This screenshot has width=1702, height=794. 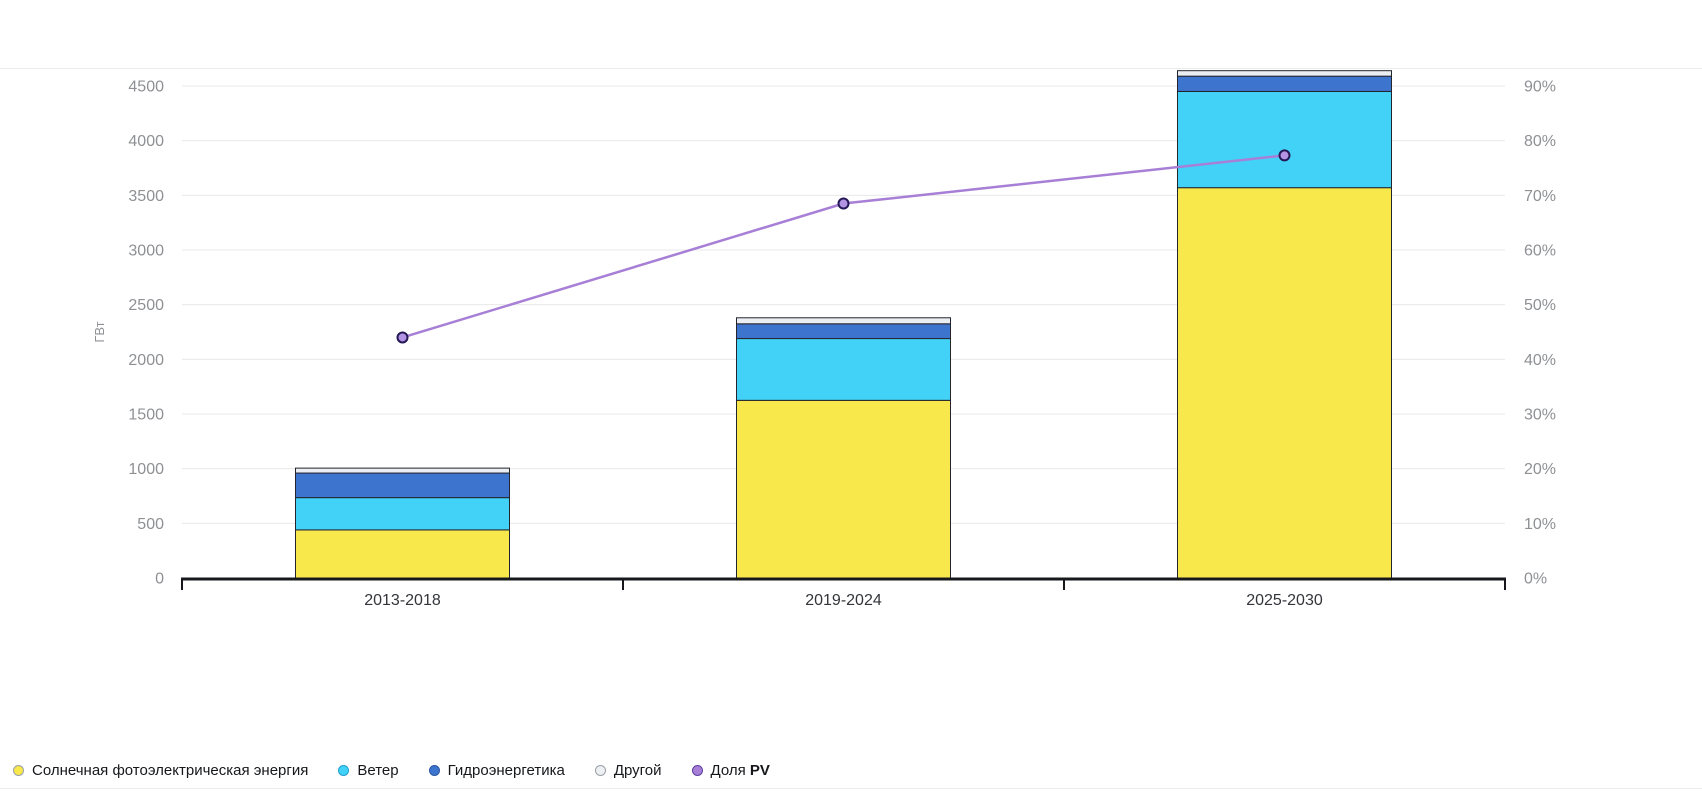 I want to click on left-axis-tick-label: 500, so click(x=150, y=524).